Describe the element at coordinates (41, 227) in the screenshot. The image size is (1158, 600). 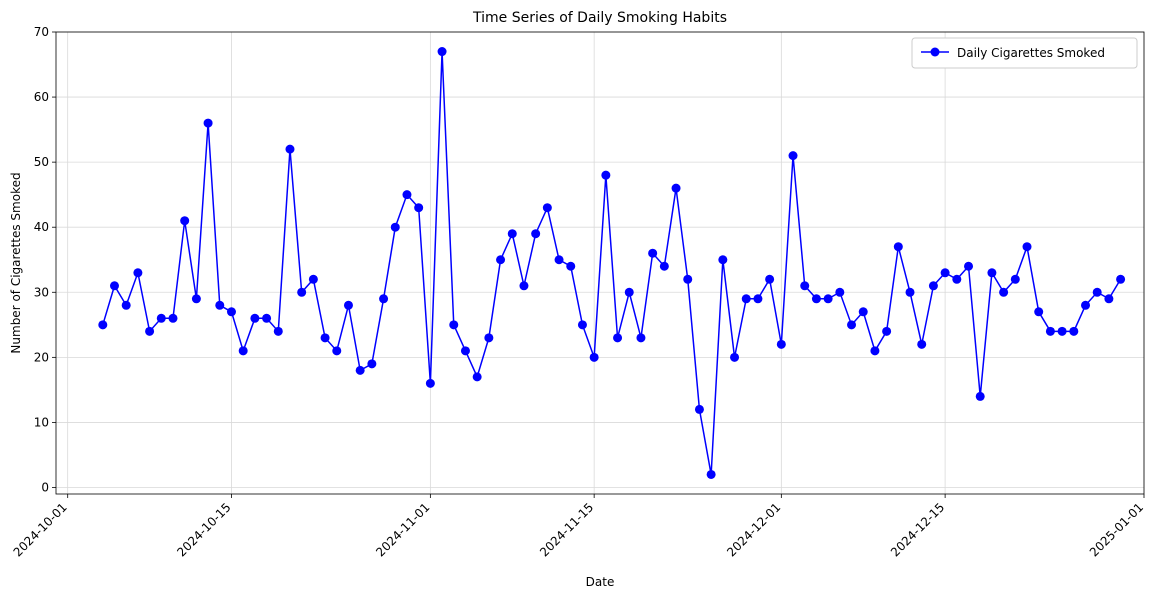
I see `y-tick-label: 40` at that location.